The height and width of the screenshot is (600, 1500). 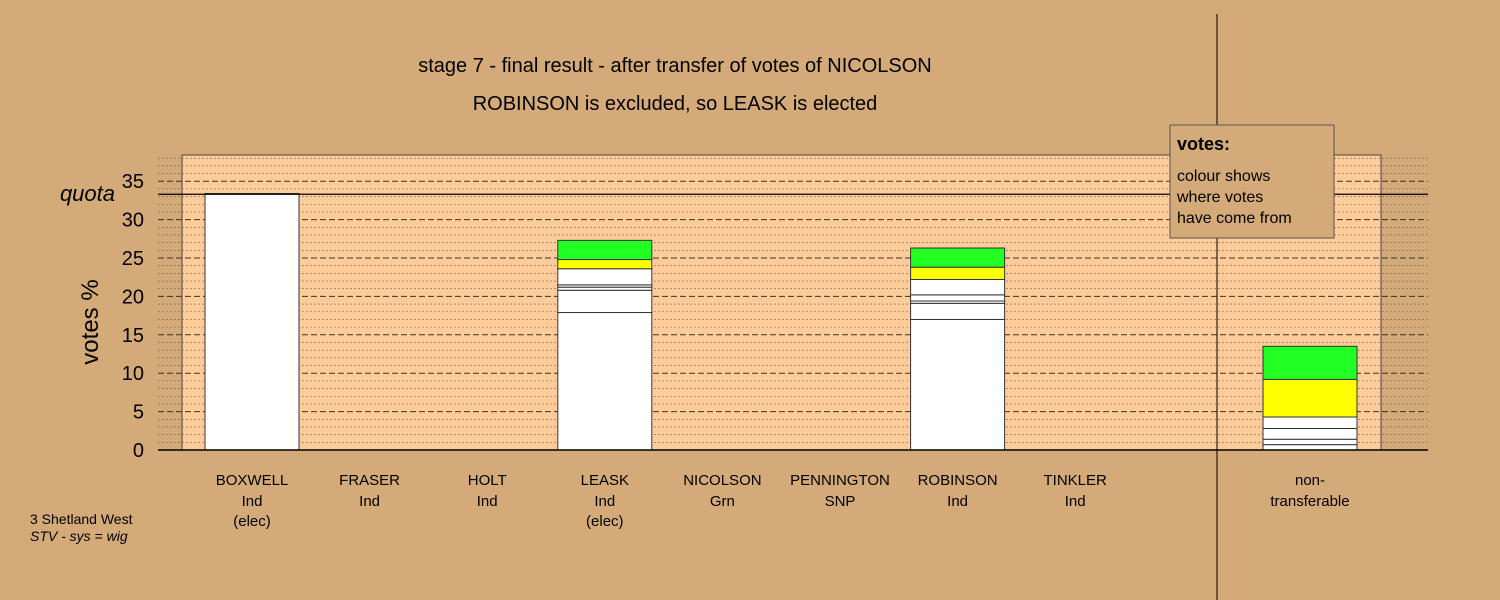 I want to click on legend-line-3: have come from, so click(x=1234, y=218).